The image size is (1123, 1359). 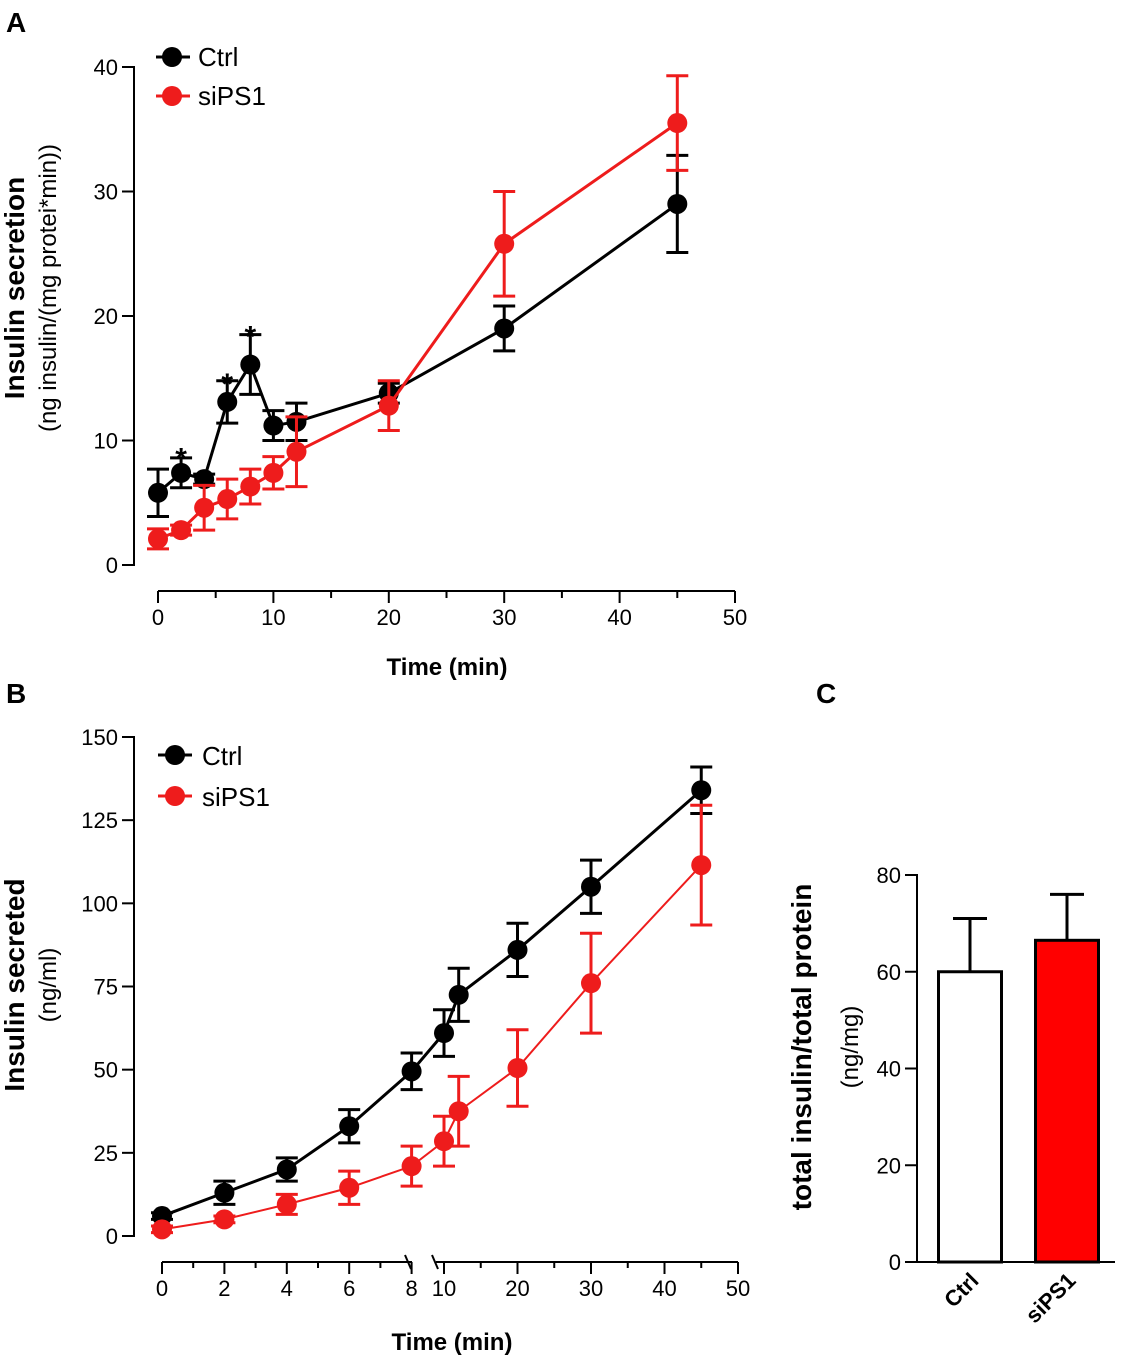 I want to click on chart-b-xlabel: Time (min), so click(x=452, y=1342).